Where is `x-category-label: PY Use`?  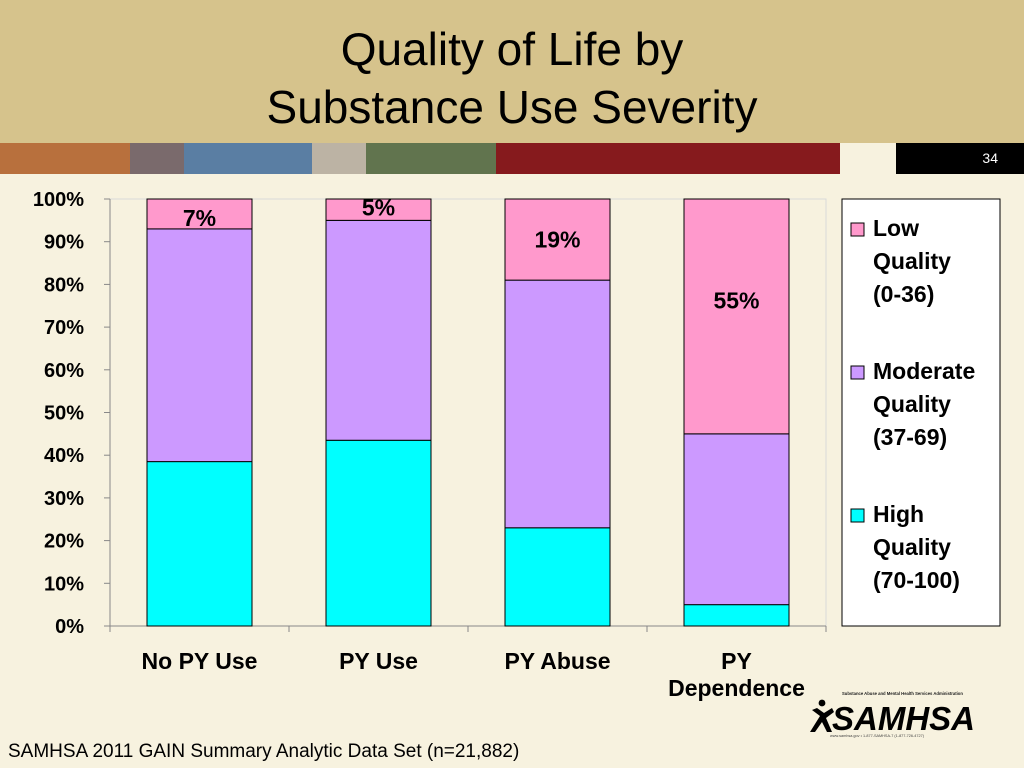 x-category-label: PY Use is located at coordinates (378, 661).